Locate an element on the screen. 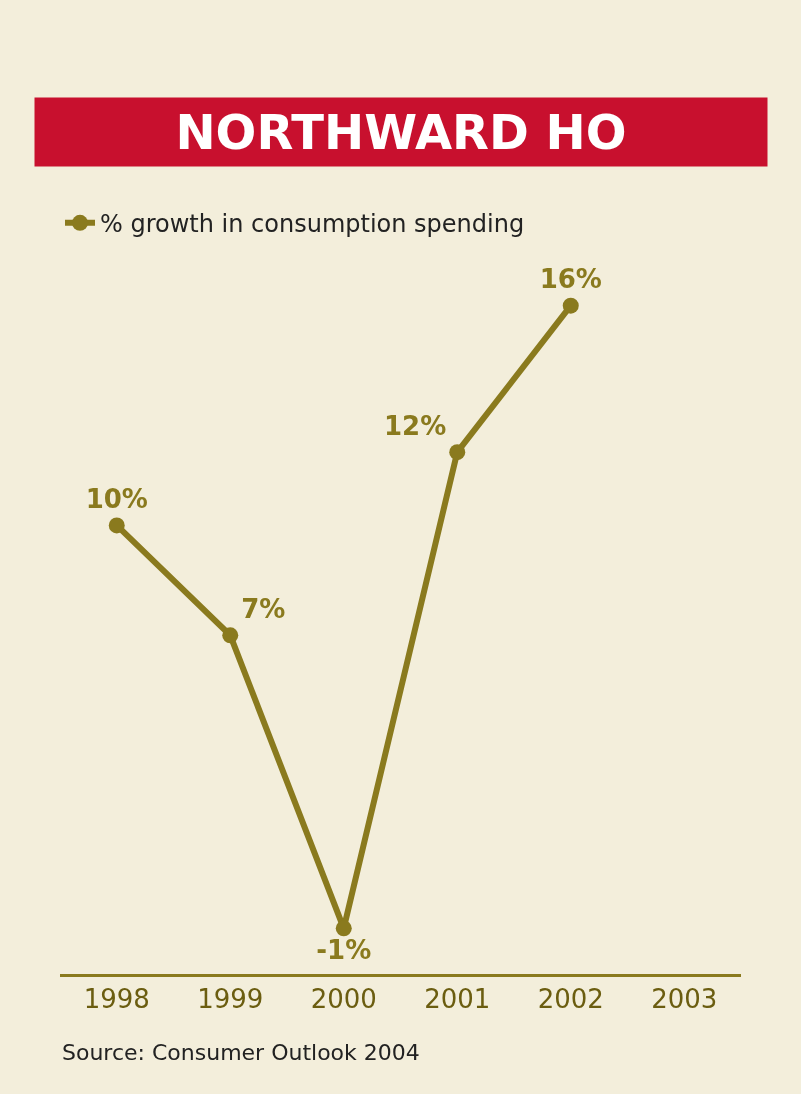  data-label: -1% is located at coordinates (344, 949).